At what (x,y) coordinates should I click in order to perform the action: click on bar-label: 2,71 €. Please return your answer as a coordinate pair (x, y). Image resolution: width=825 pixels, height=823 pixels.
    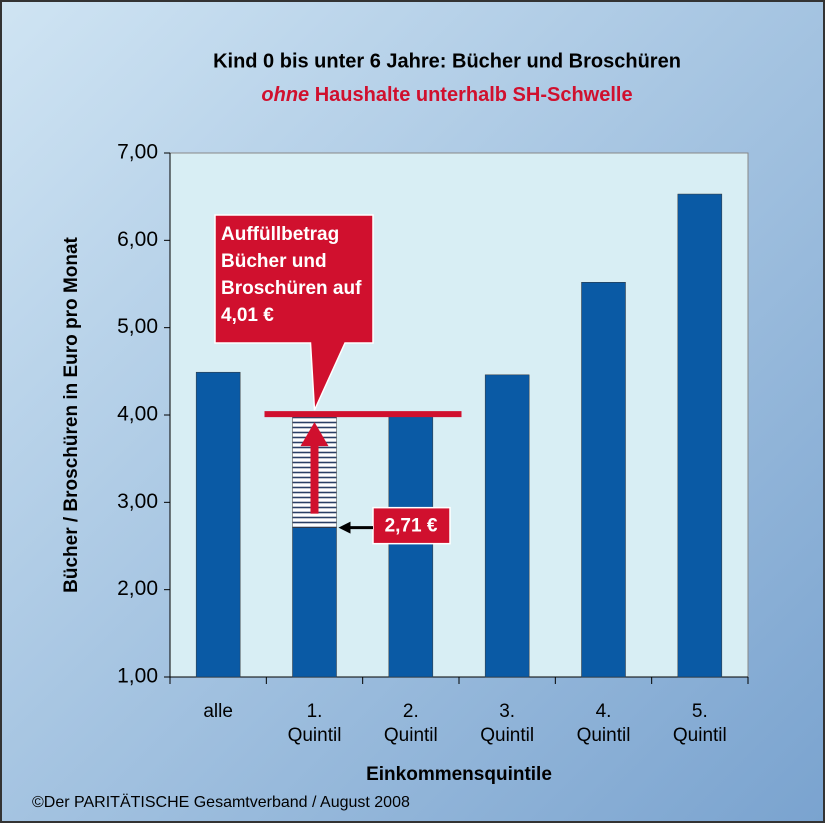
    Looking at the image, I should click on (411, 526).